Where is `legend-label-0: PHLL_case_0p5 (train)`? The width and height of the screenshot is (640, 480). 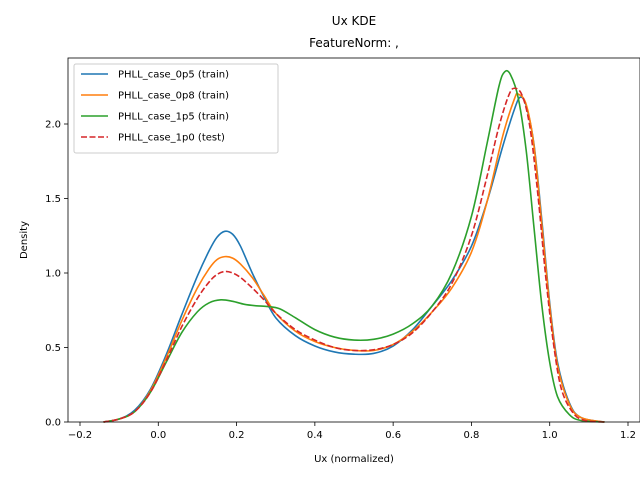 legend-label-0: PHLL_case_0p5 (train) is located at coordinates (173, 75).